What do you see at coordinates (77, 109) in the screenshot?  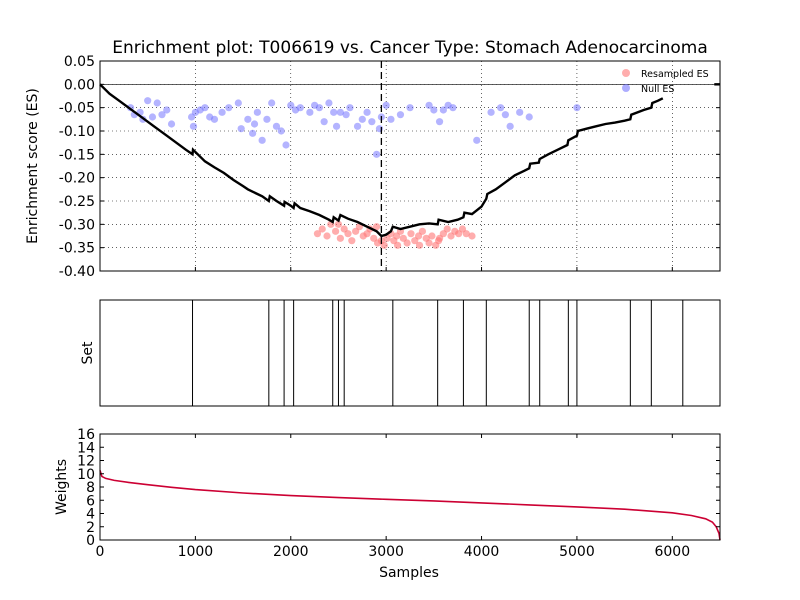 I see `es-ytick-label: -0.05` at bounding box center [77, 109].